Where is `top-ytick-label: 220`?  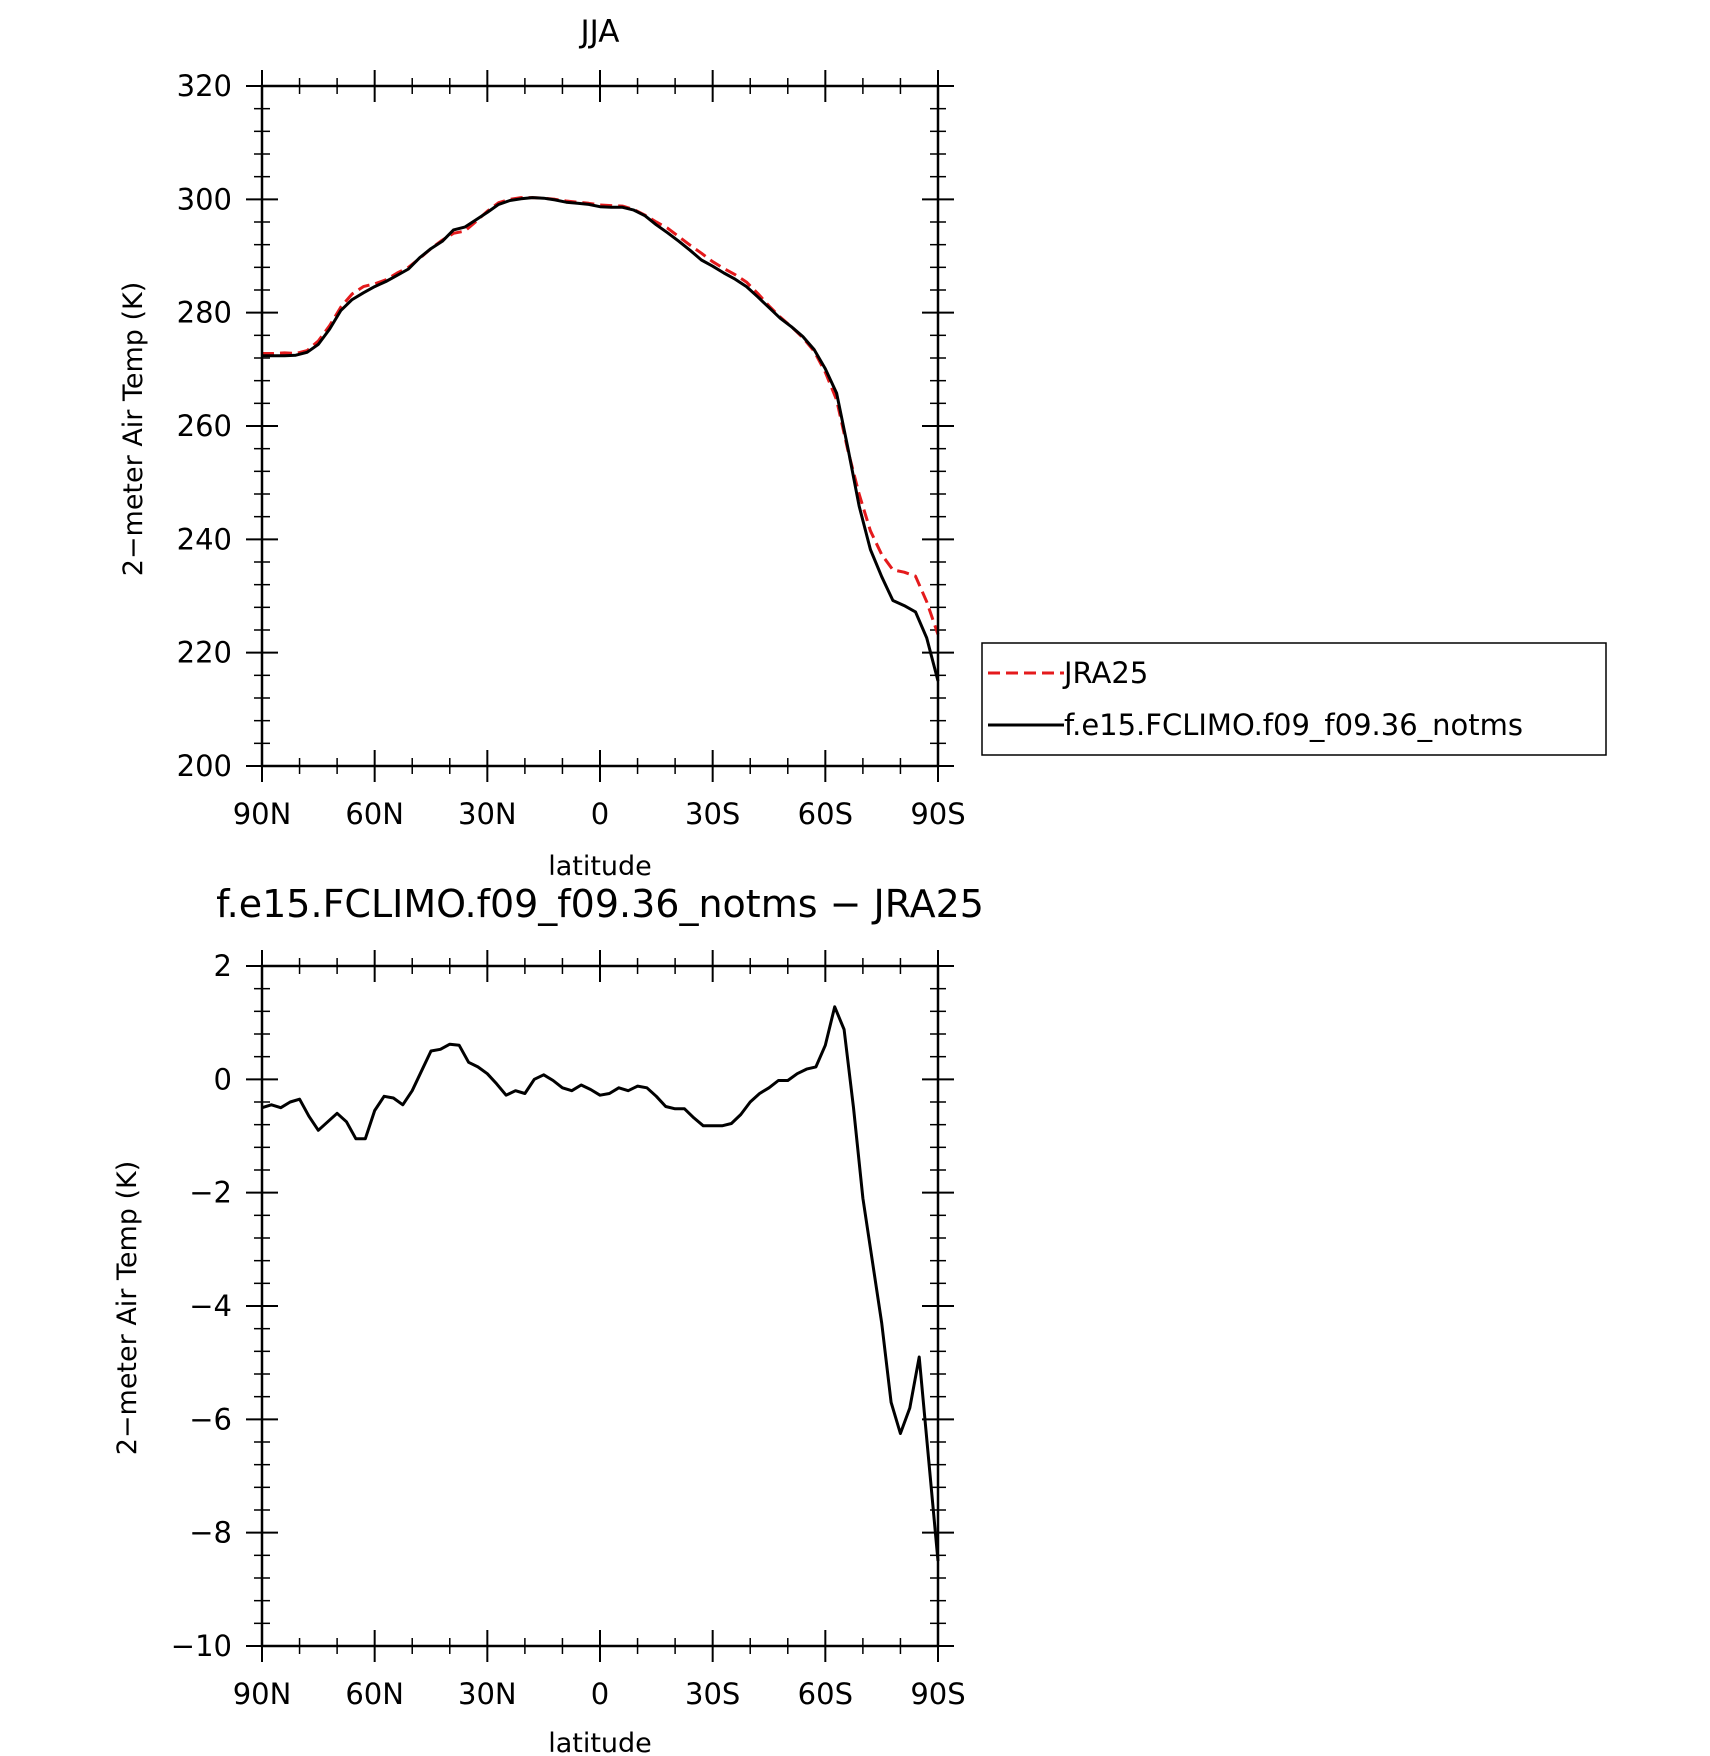 top-ytick-label: 220 is located at coordinates (204, 653).